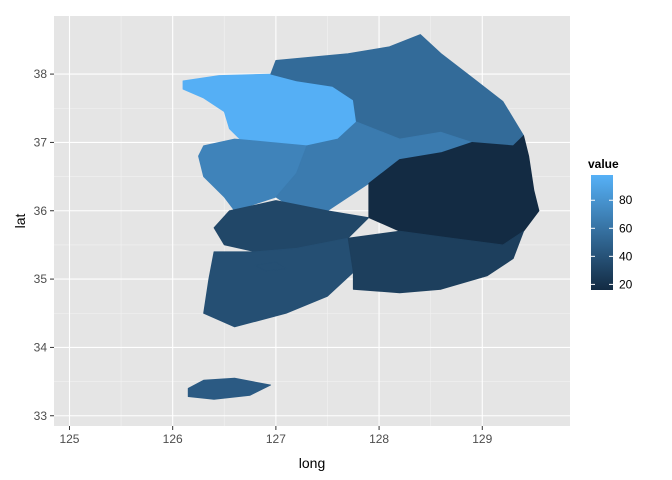  What do you see at coordinates (482, 439) in the screenshot?
I see `x-tick-label: 129` at bounding box center [482, 439].